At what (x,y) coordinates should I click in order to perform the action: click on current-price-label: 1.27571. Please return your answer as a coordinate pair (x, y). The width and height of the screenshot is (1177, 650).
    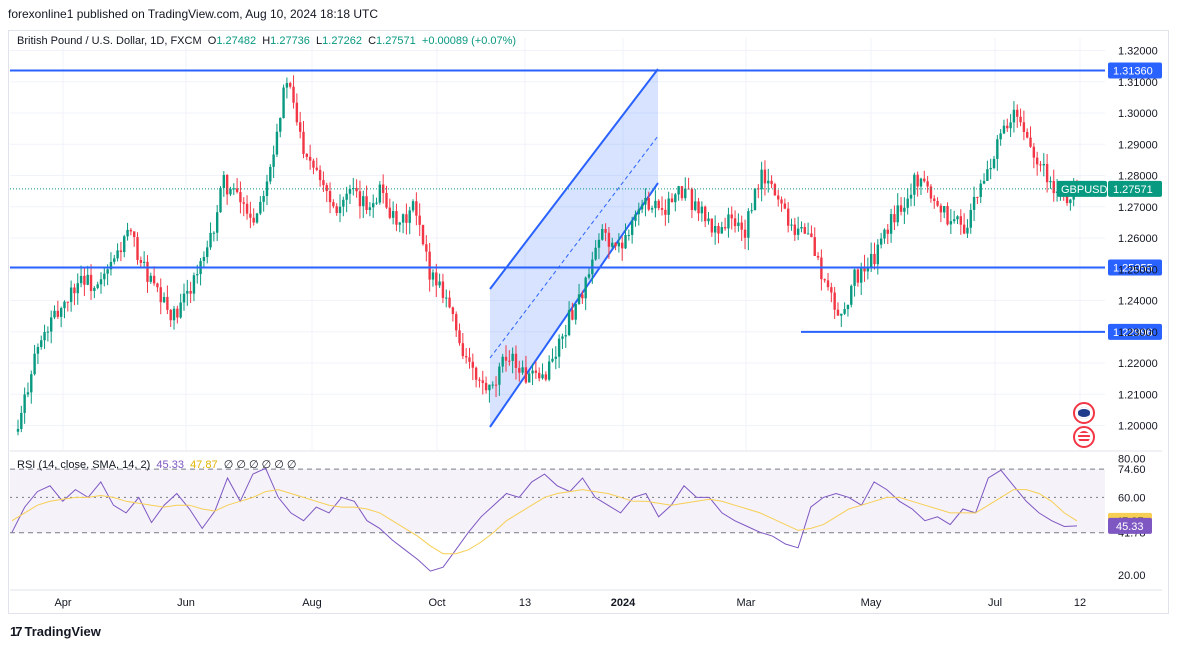
    Looking at the image, I should click on (1133, 190).